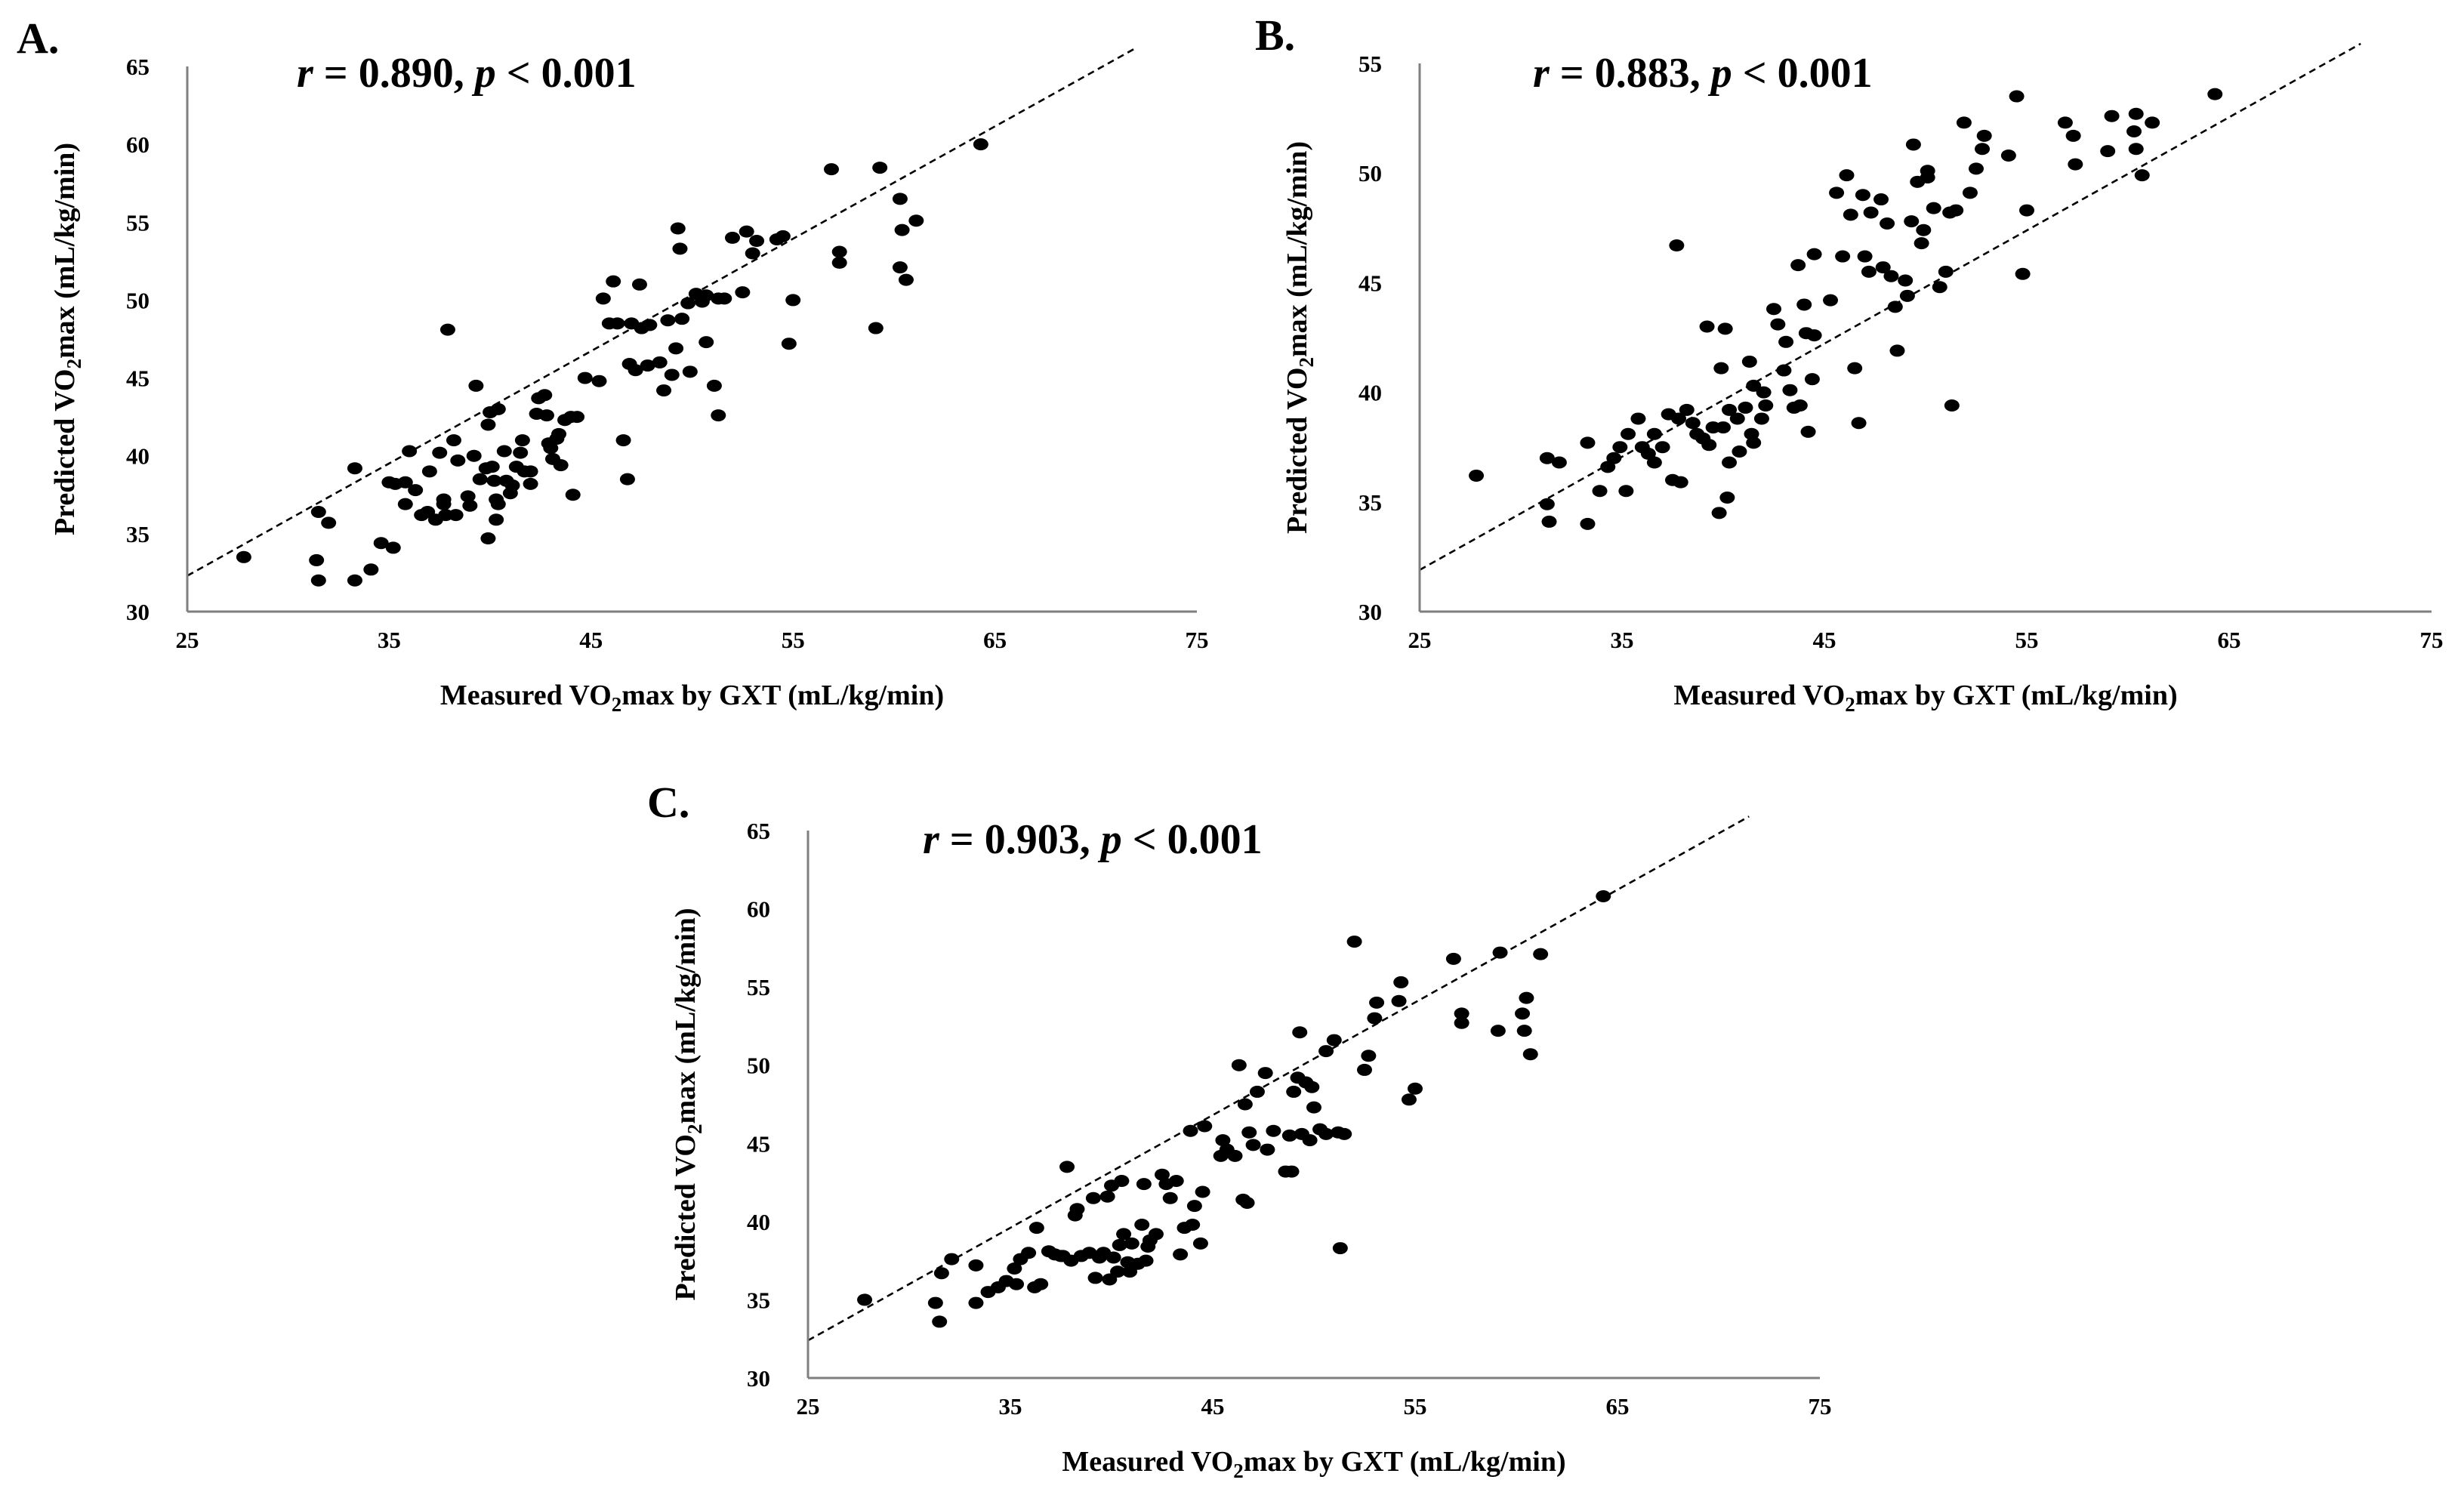 This screenshot has height=1492, width=2464. Describe the element at coordinates (686, 1016) in the screenshot. I see `ylabel-post: max (mL/kg/min)` at that location.